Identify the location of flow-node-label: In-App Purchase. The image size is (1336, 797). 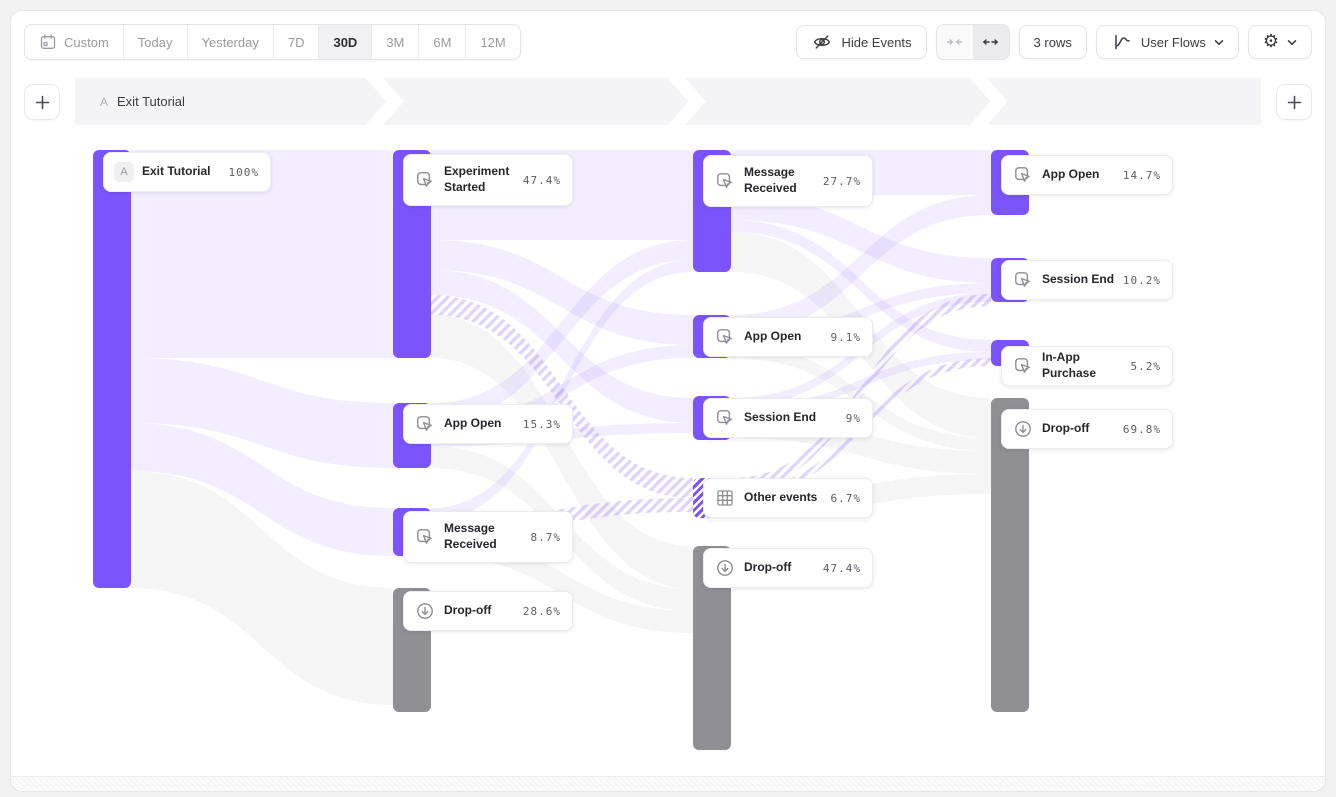
(1069, 365).